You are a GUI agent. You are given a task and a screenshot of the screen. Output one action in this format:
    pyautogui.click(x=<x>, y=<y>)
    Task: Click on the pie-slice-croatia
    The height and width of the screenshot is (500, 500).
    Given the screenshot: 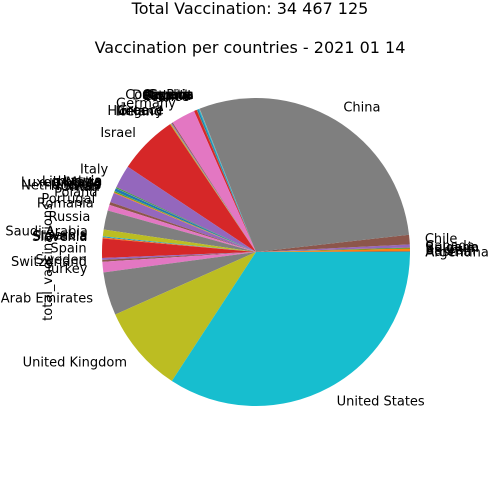 What is the action you would take?
    pyautogui.click(x=227, y=180)
    